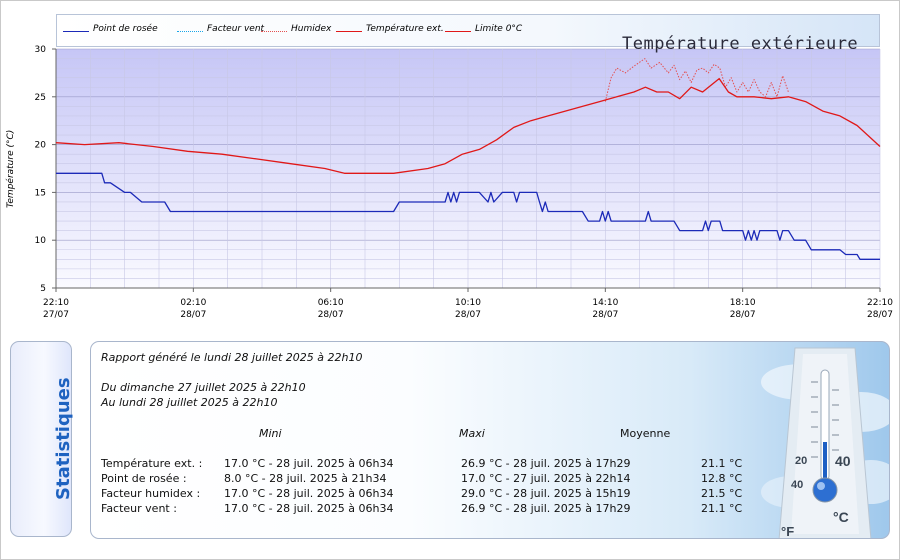 The image size is (900, 560). What do you see at coordinates (236, 29) in the screenshot?
I see `legend-label-1: Facteur vent` at bounding box center [236, 29].